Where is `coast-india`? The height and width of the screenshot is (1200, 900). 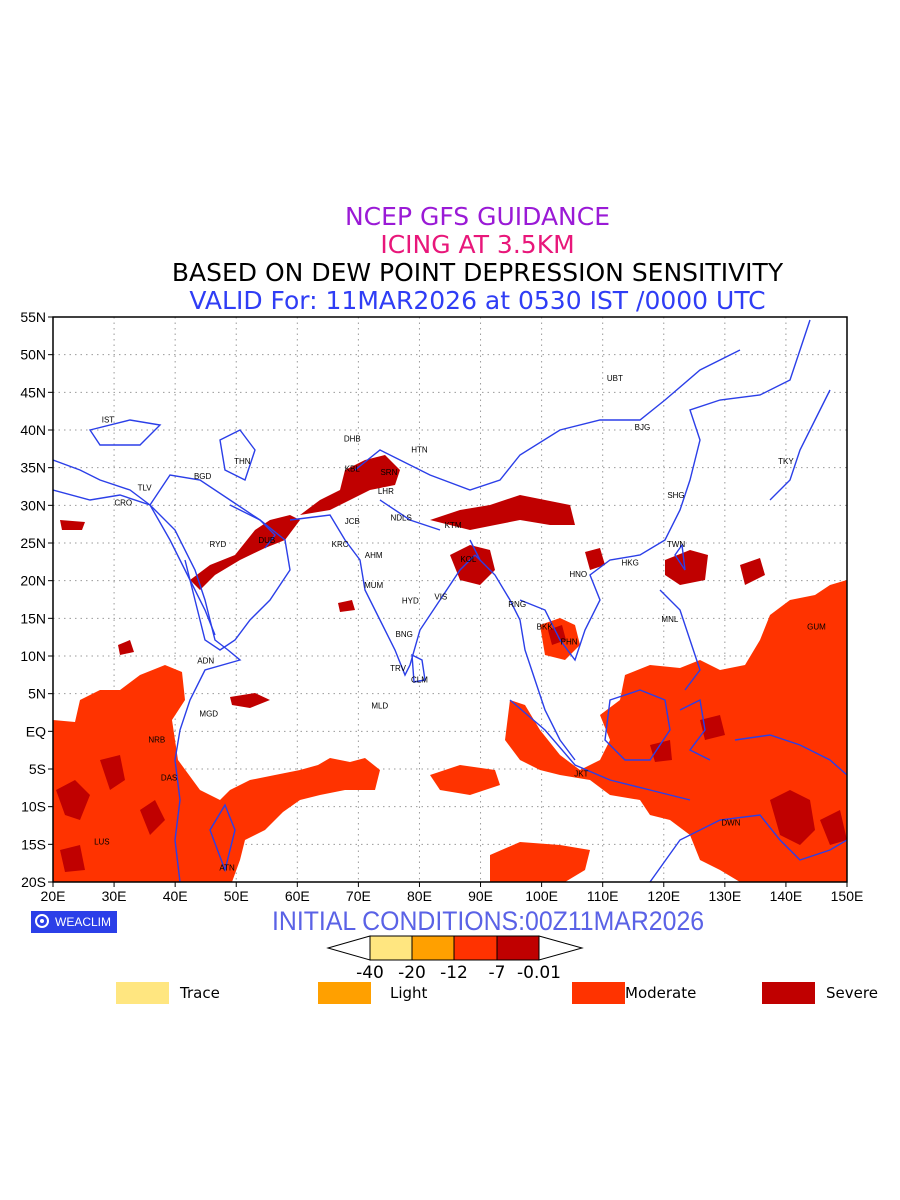 coast-india is located at coordinates (382, 595).